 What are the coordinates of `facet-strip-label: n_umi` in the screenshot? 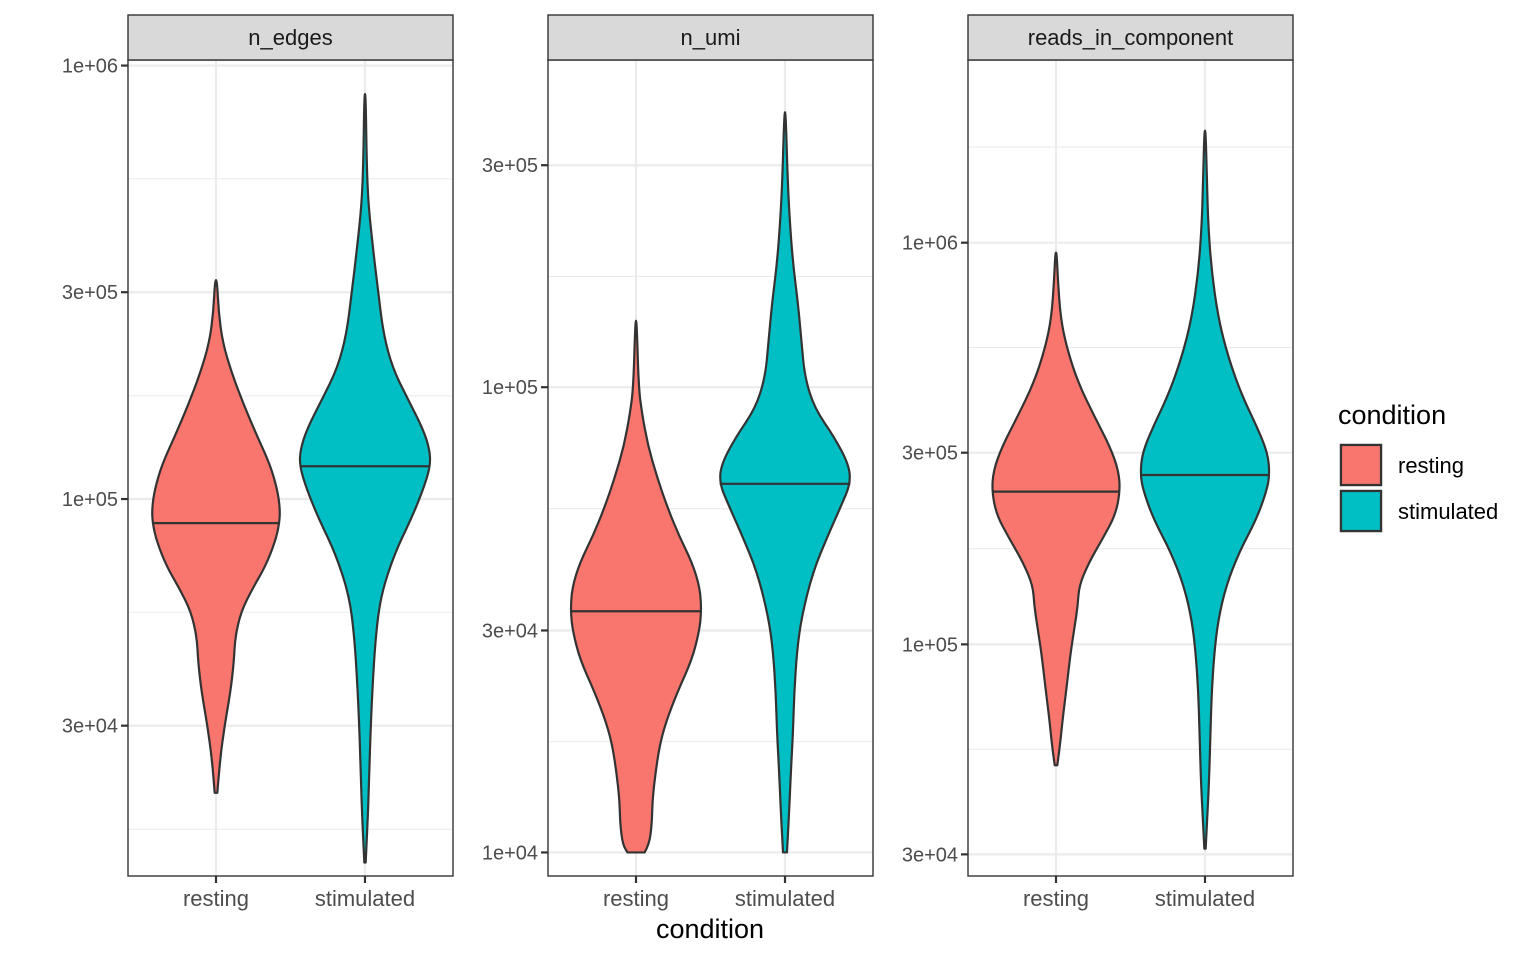 It's located at (711, 37).